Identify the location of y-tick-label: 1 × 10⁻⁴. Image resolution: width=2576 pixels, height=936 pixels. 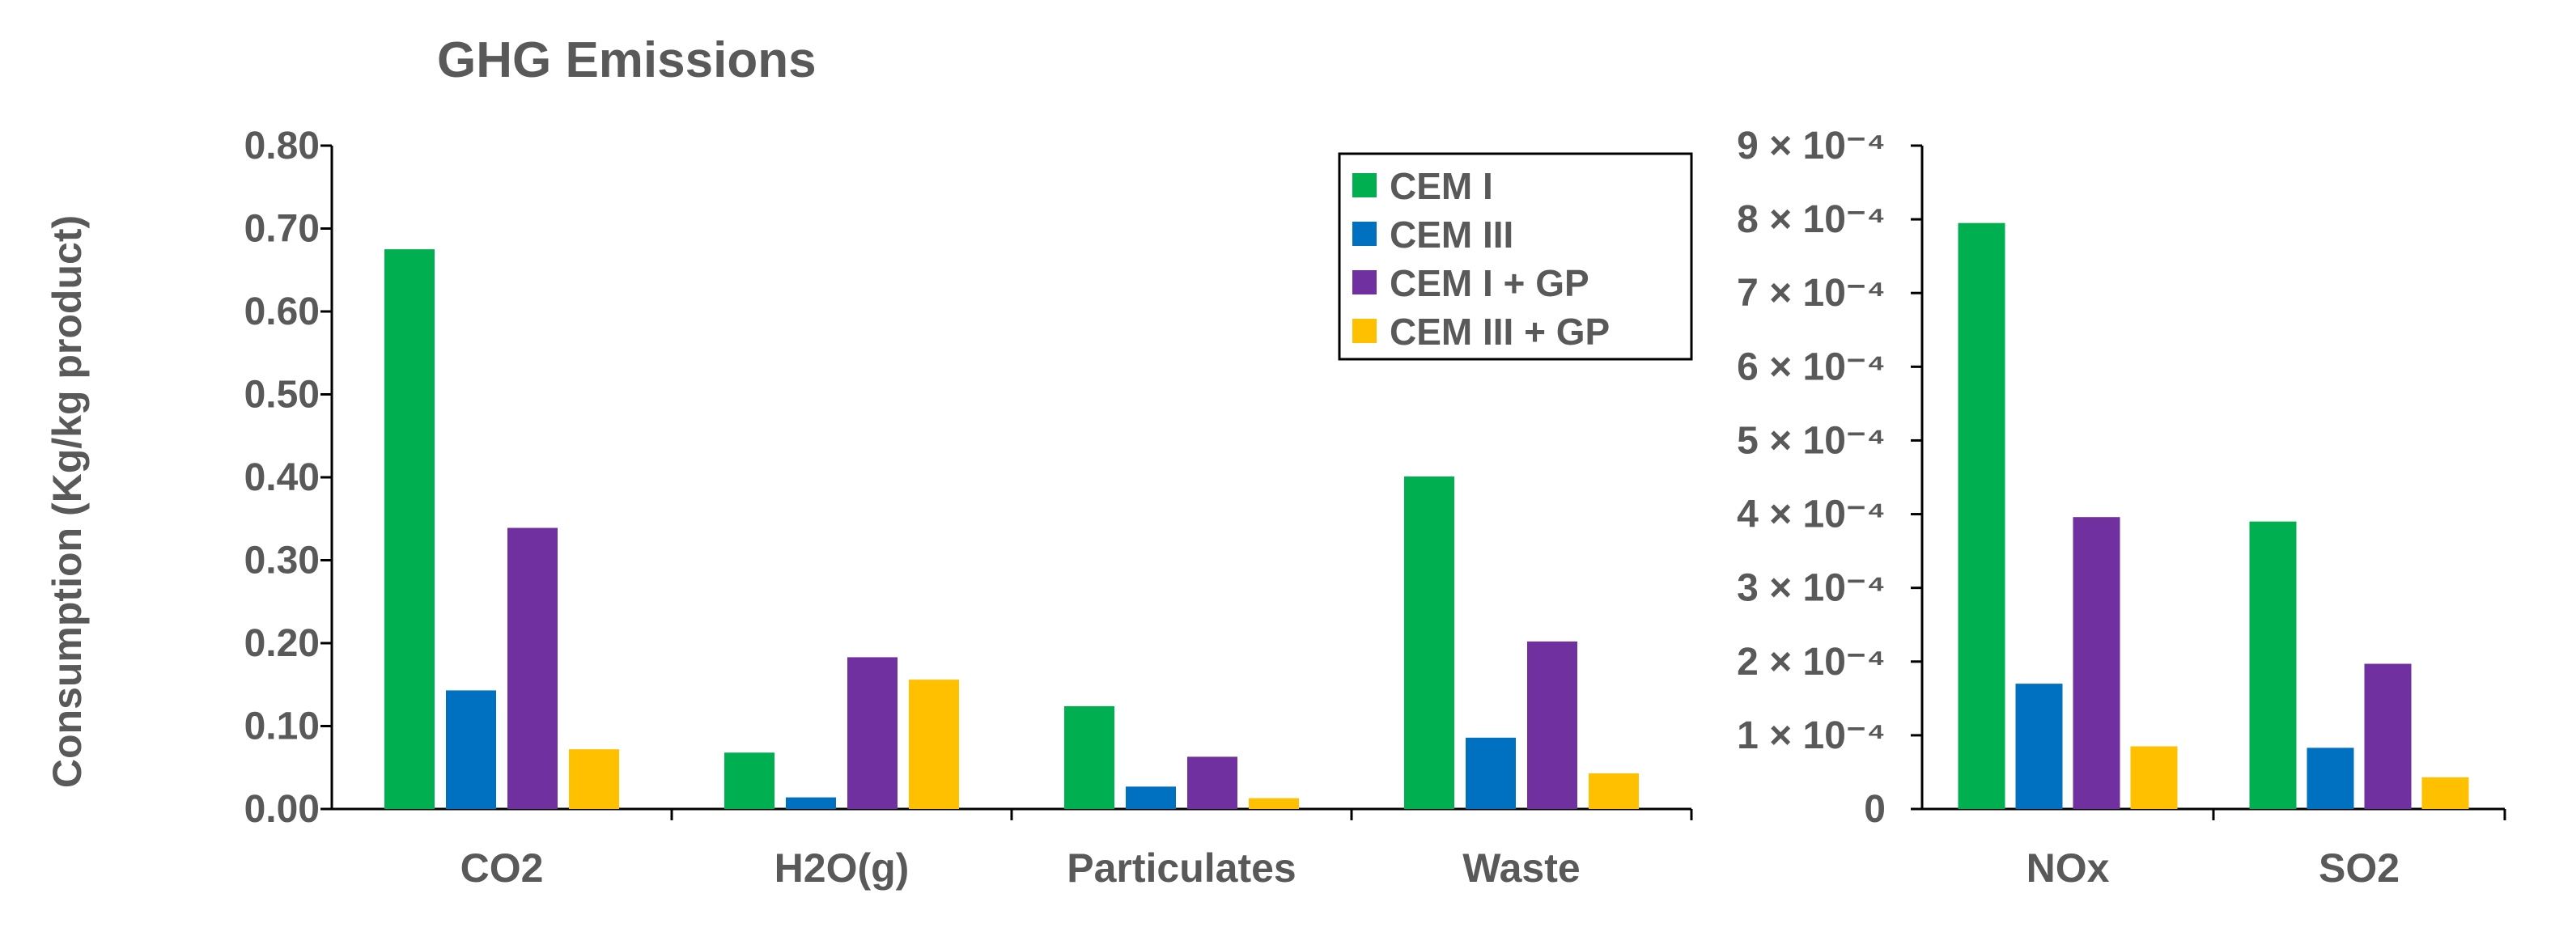
(1811, 735).